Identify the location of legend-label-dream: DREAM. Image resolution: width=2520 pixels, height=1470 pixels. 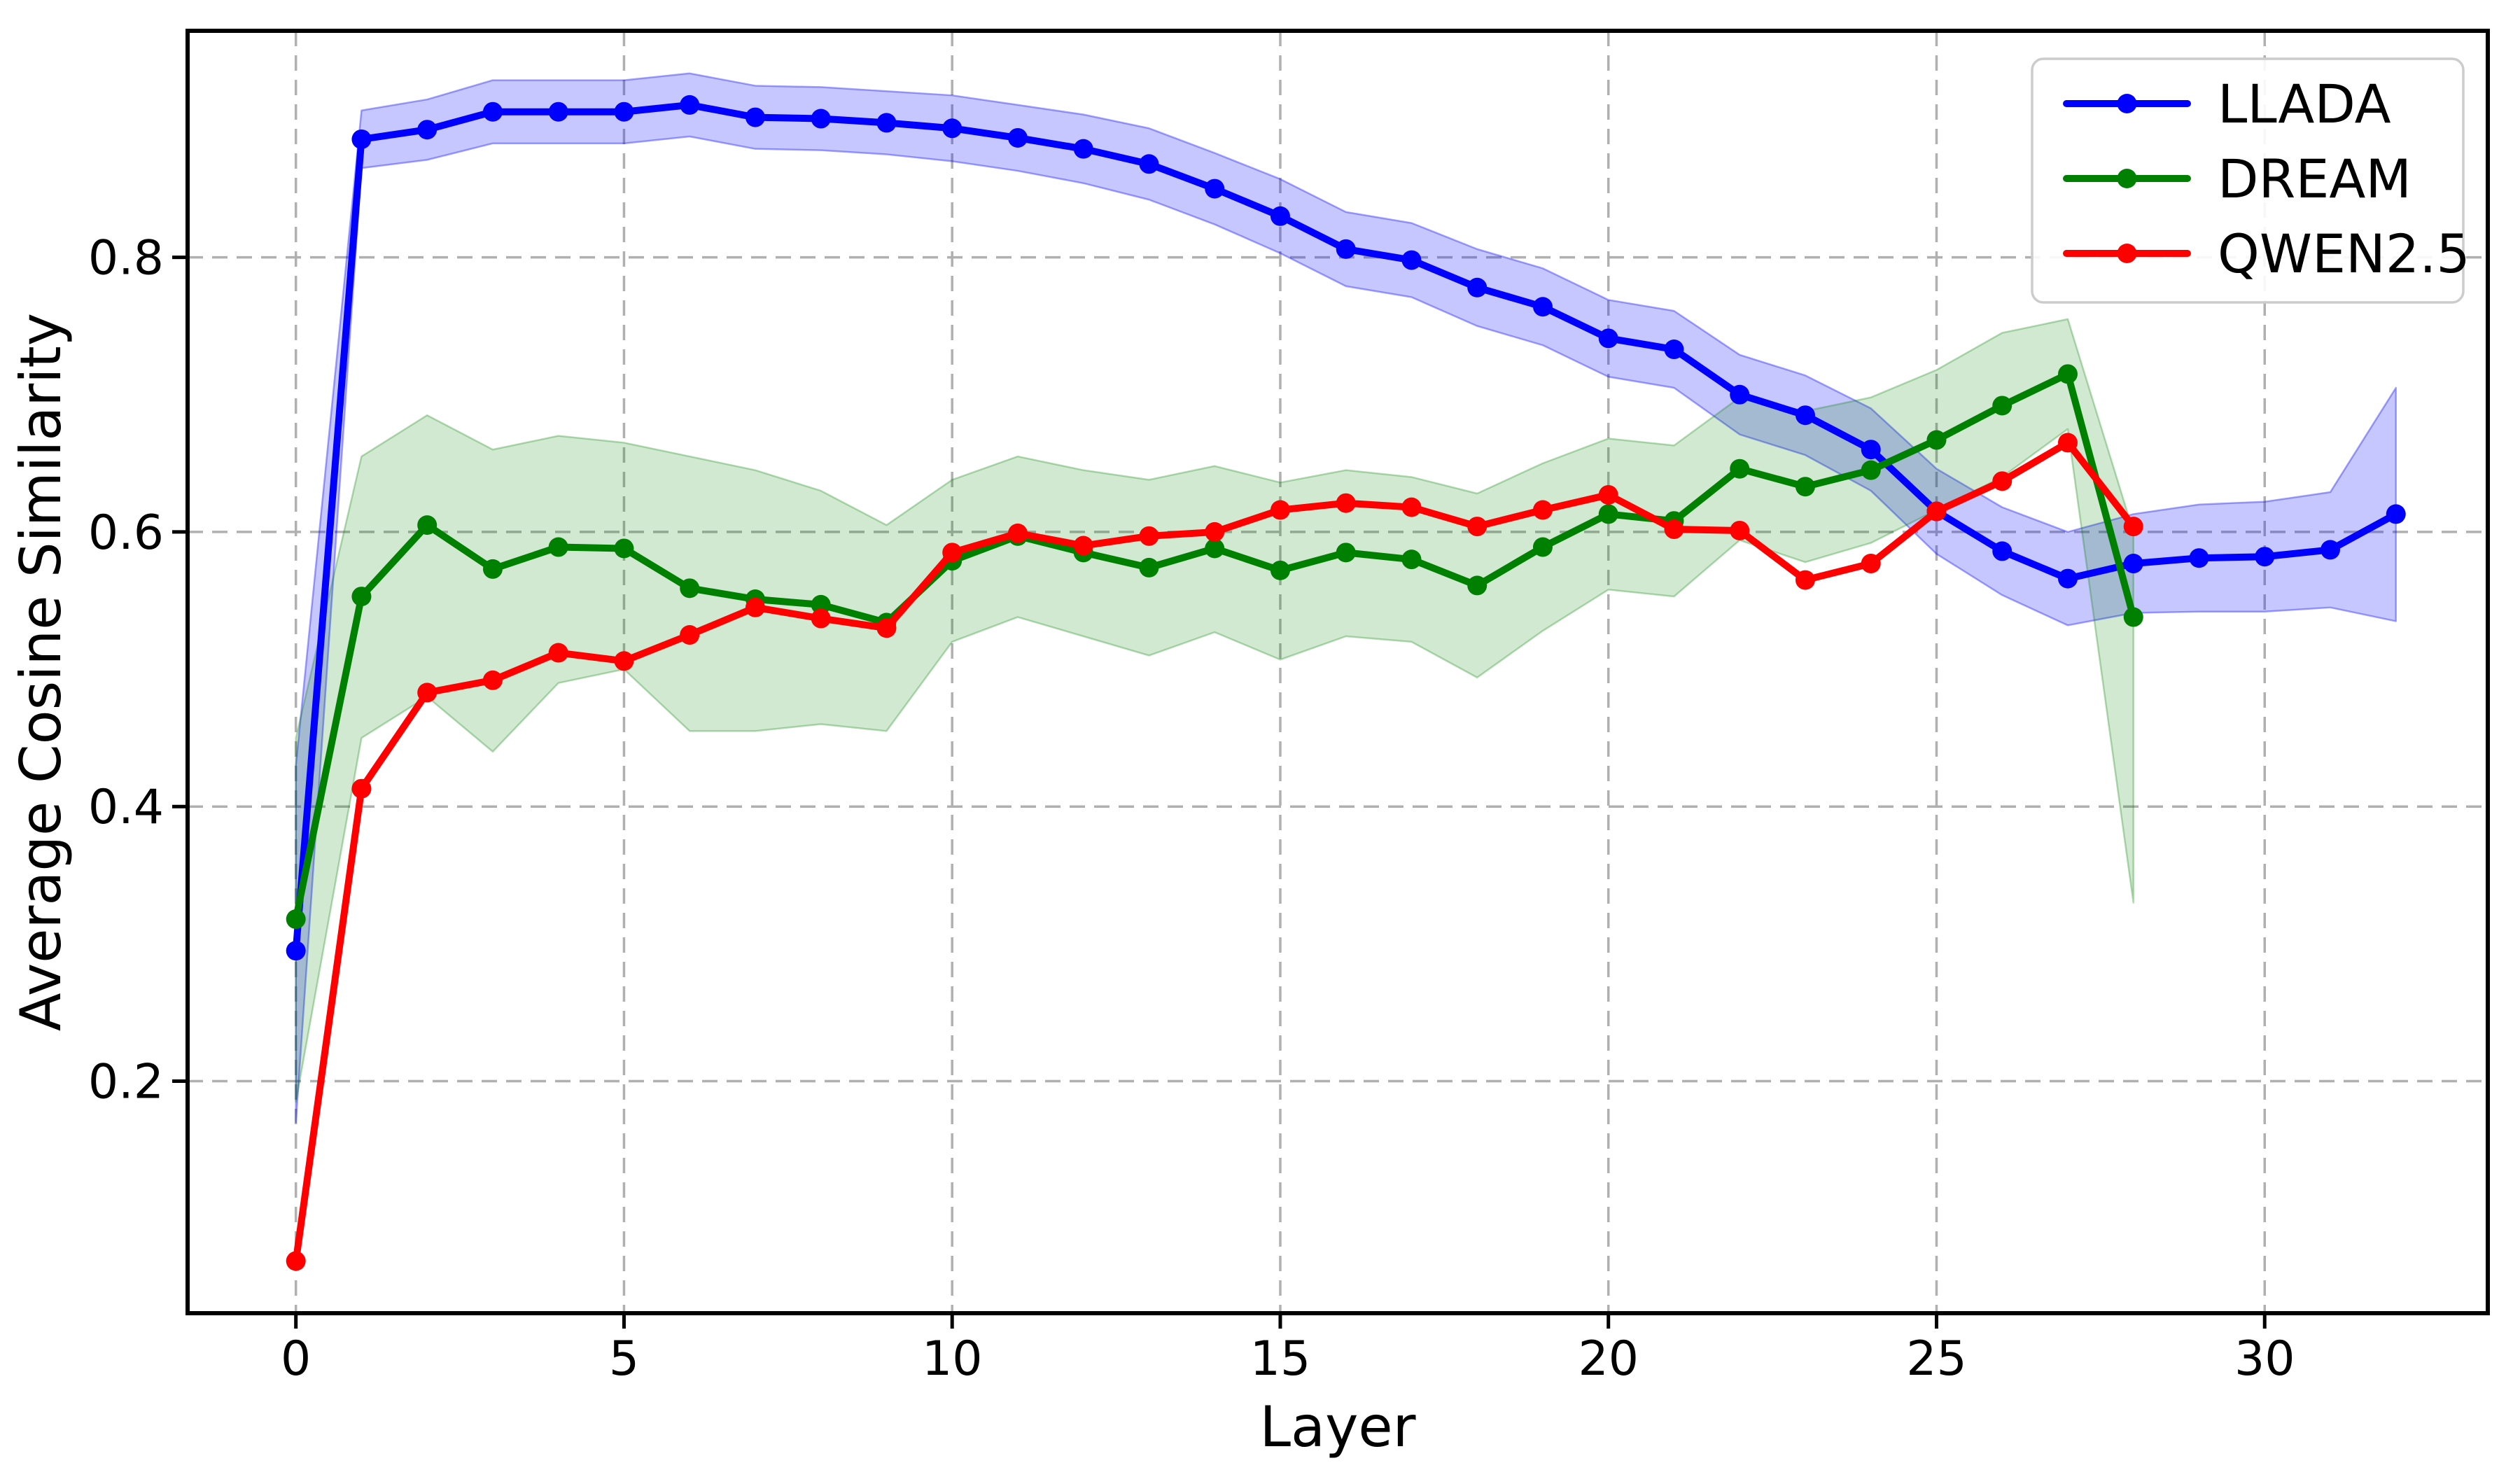
(2315, 179).